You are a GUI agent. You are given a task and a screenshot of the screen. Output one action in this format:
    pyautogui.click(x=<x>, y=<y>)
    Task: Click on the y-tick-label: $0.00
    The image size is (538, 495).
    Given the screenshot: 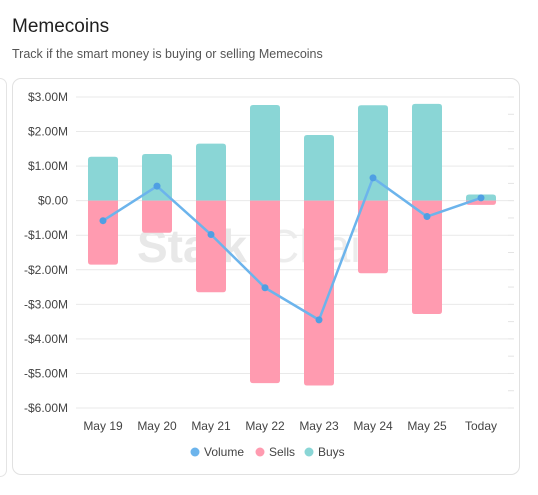 What is the action you would take?
    pyautogui.click(x=53, y=201)
    